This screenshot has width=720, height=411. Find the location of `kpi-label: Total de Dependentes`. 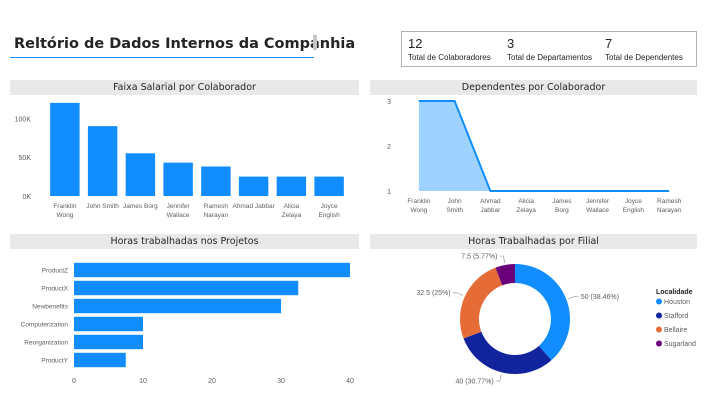

kpi-label: Total de Dependentes is located at coordinates (644, 57).